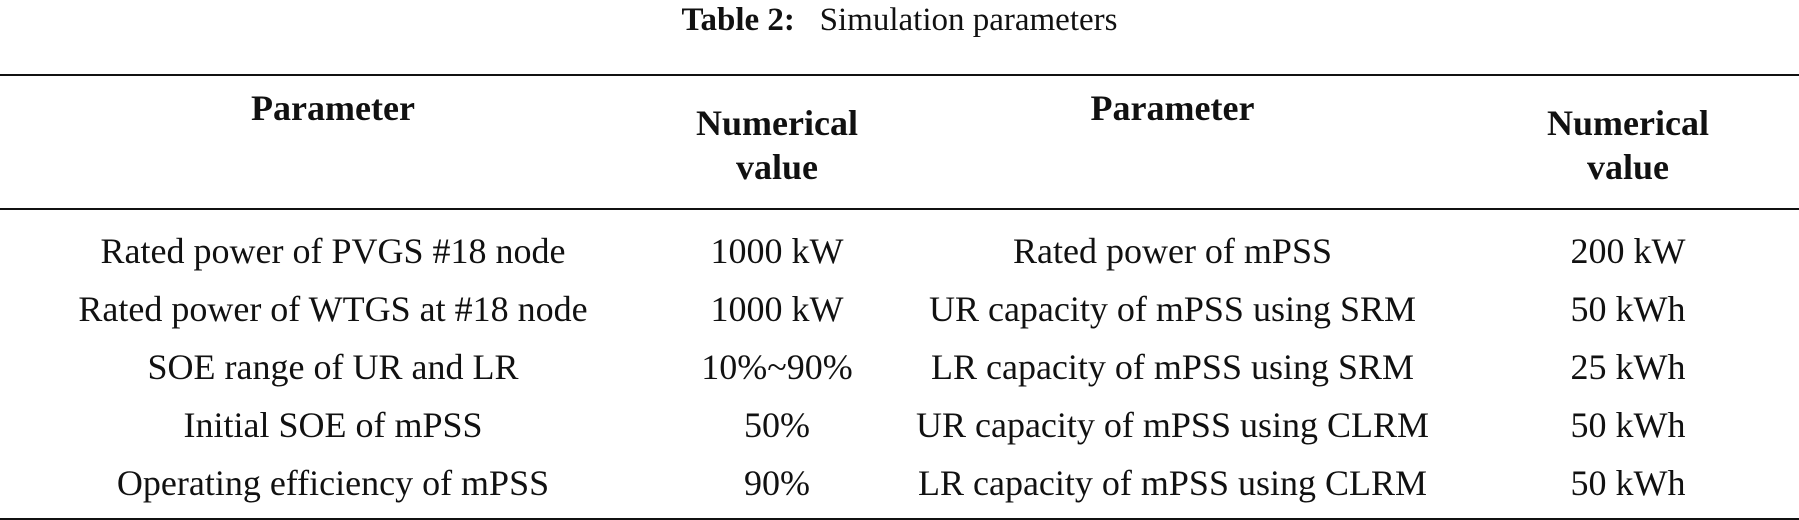 The width and height of the screenshot is (1799, 520). Describe the element at coordinates (1627, 167) in the screenshot. I see `header-value-right-line2: value` at that location.